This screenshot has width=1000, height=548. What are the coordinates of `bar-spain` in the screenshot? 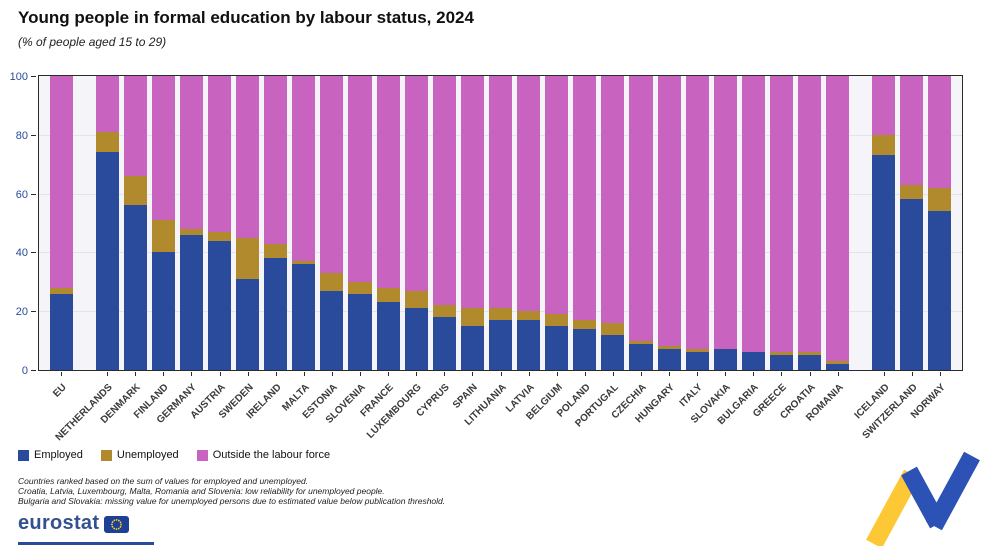 It's located at (472, 223).